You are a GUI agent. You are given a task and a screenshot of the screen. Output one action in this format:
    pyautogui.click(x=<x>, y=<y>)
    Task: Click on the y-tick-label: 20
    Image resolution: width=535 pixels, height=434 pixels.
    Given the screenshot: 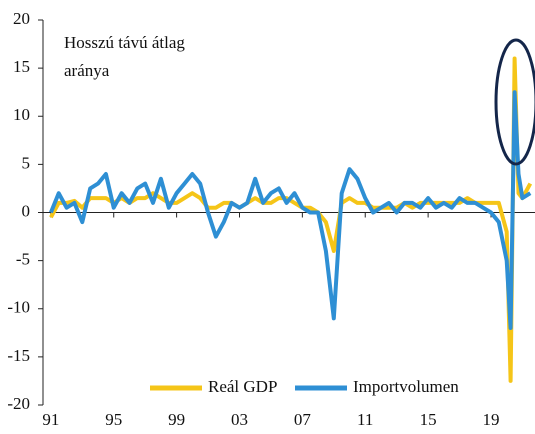 What is the action you would take?
    pyautogui.click(x=21, y=18)
    